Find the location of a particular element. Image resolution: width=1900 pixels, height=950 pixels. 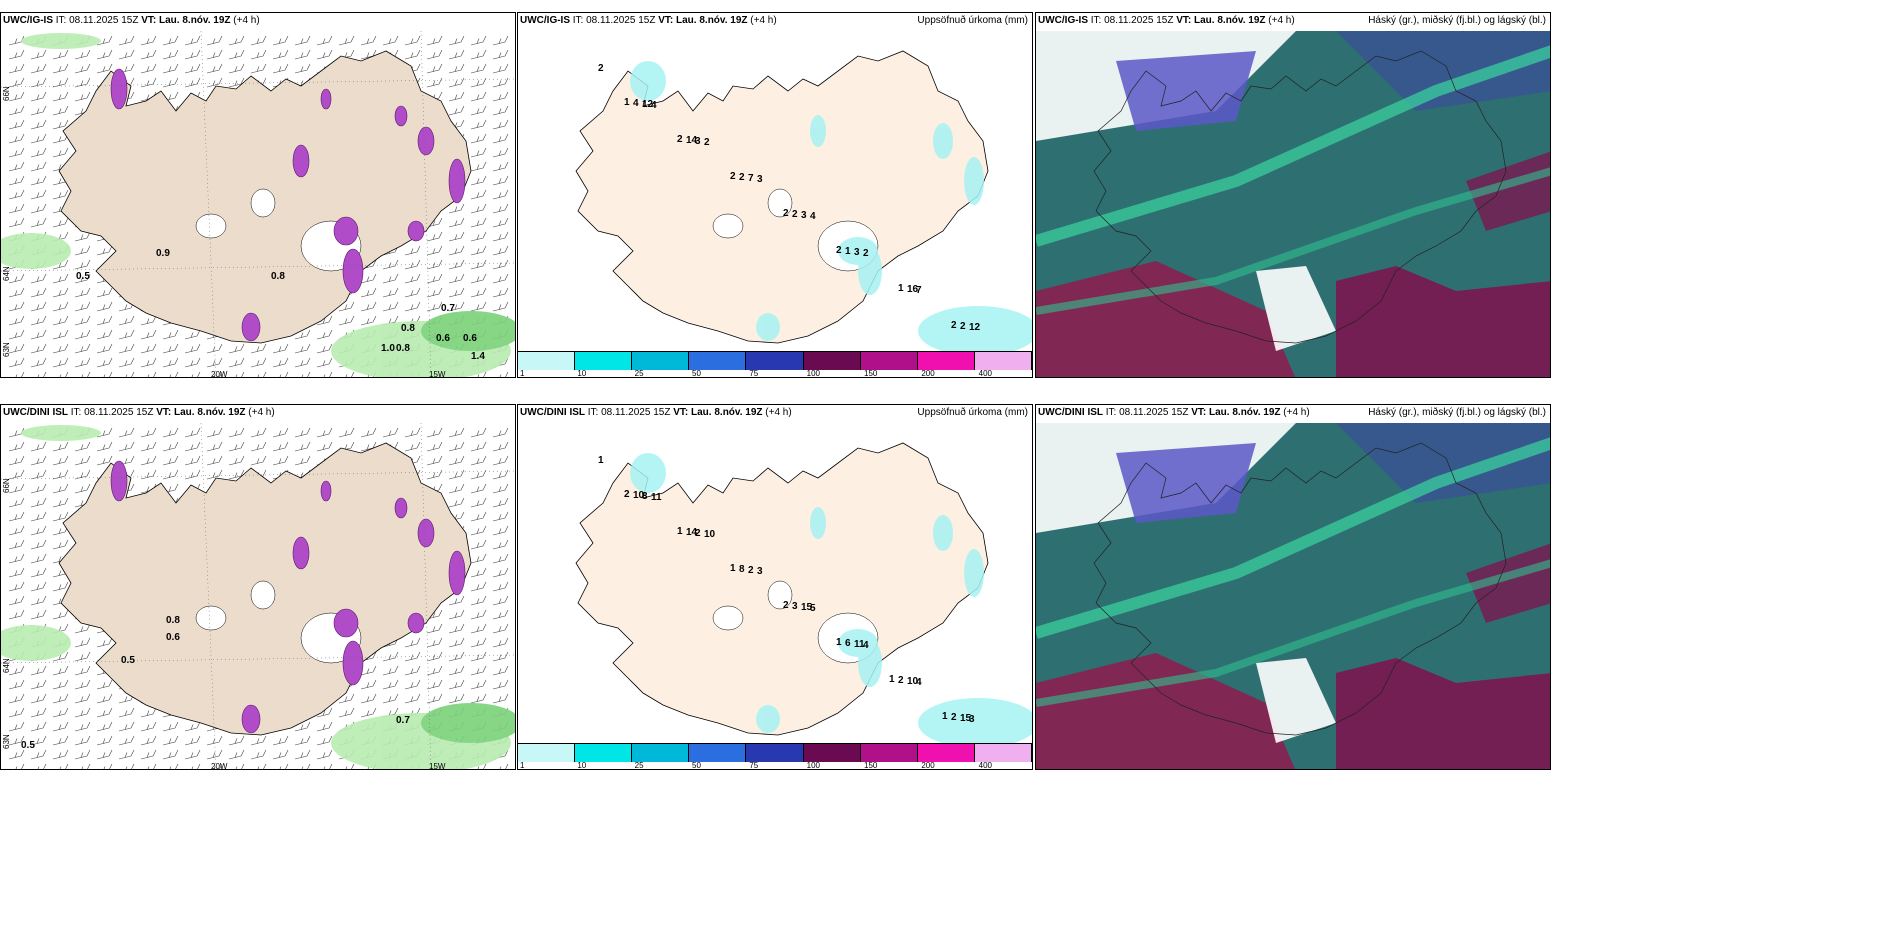

colorbar-ticks: 1 10 25 50 75 100 150 200 400 is located at coordinates (775, 373).